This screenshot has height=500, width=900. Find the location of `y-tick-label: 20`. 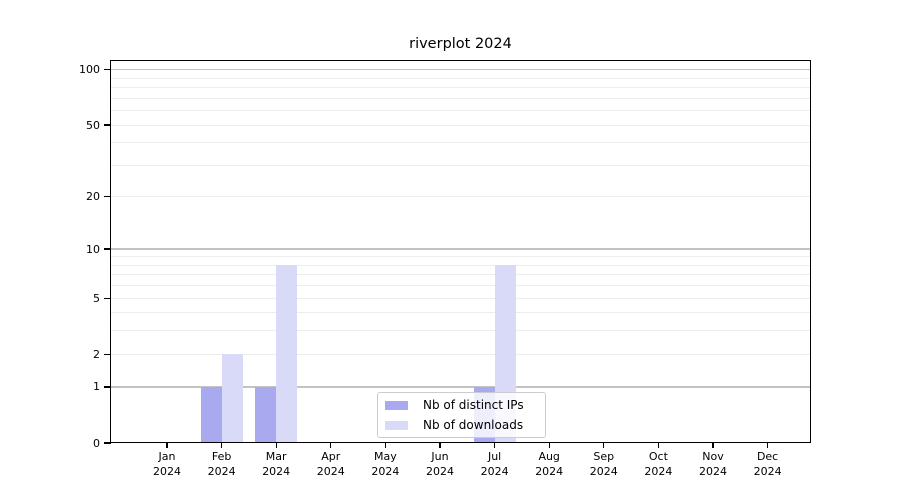

y-tick-label: 20 is located at coordinates (93, 197).